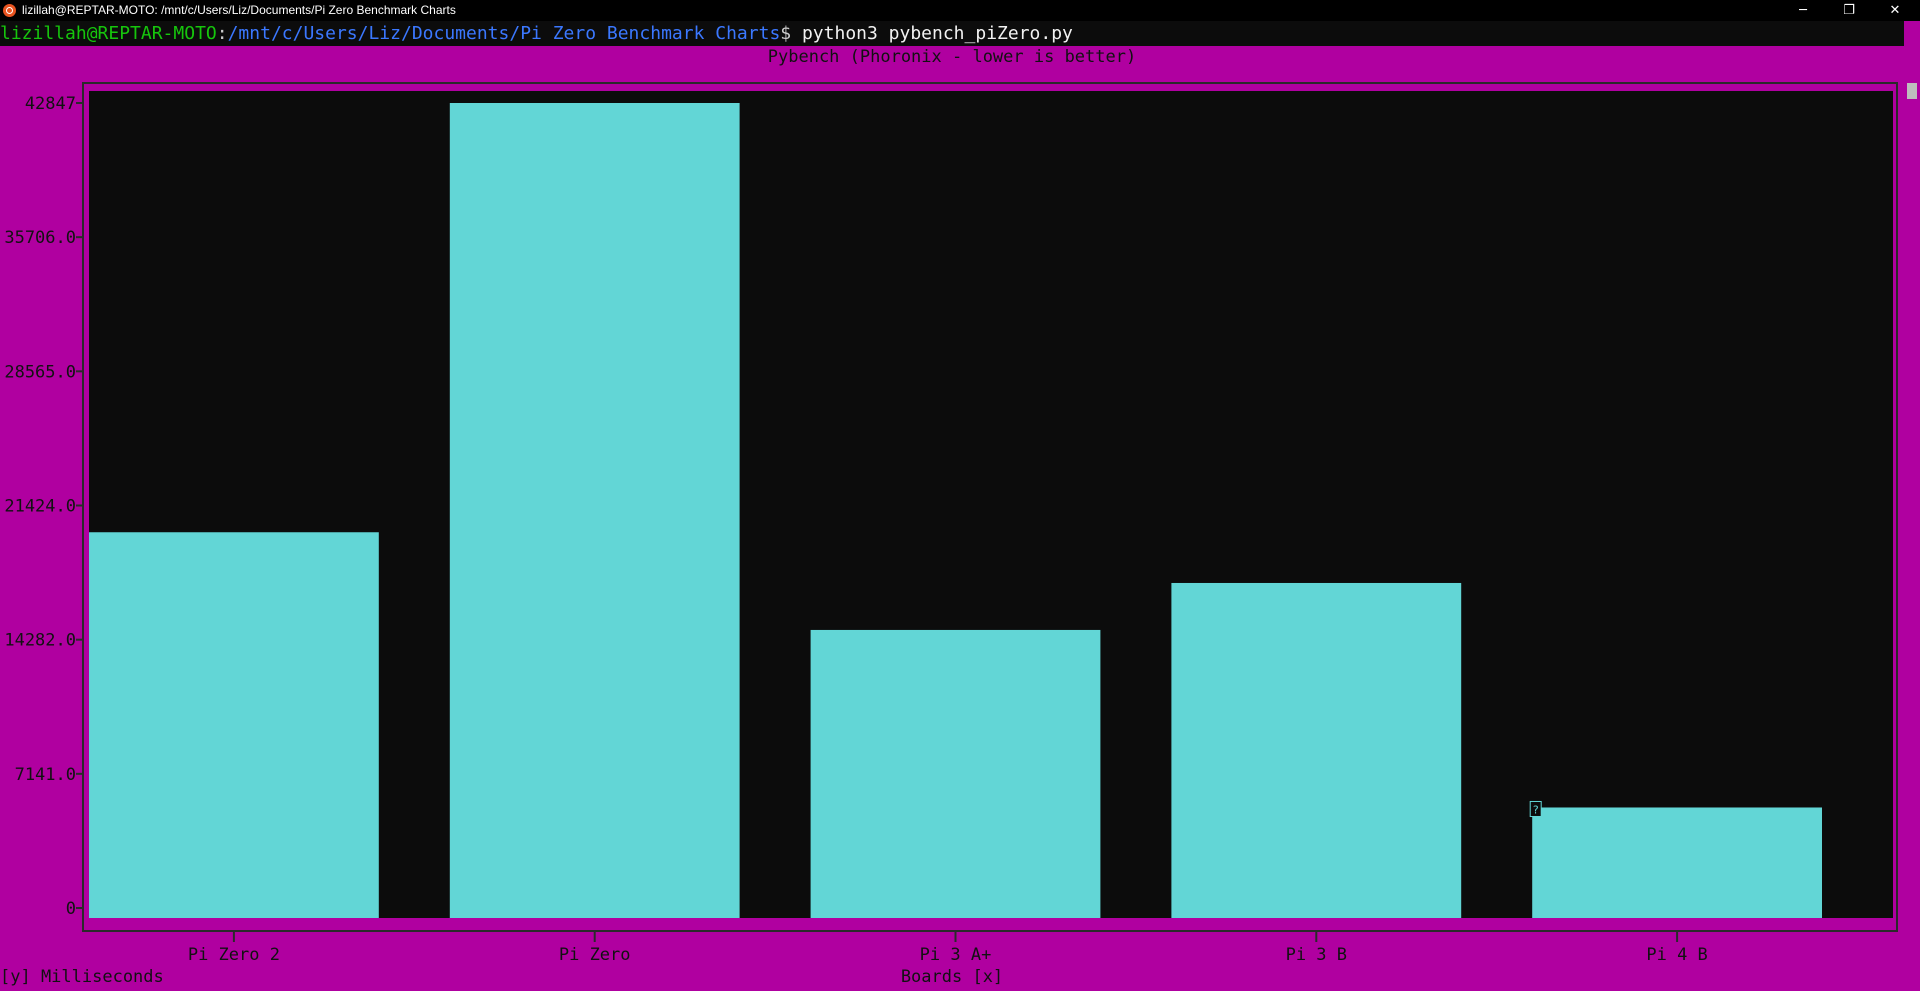  What do you see at coordinates (40, 641) in the screenshot?
I see `y-tick-label-2: 14282.0` at bounding box center [40, 641].